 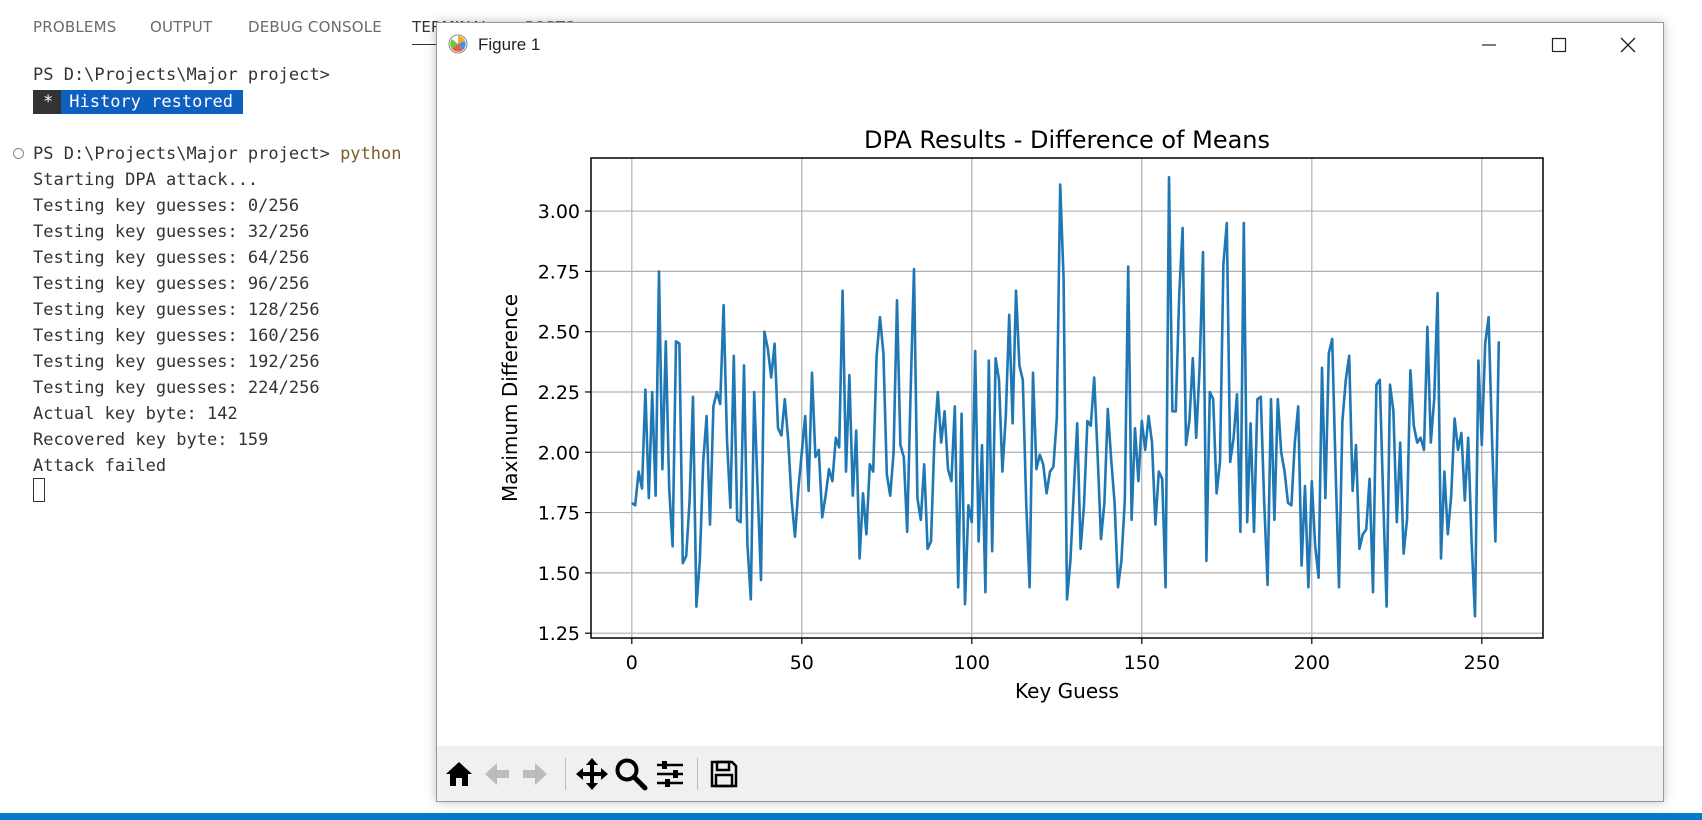 I want to click on forward-arrow-icon, so click(x=535, y=774).